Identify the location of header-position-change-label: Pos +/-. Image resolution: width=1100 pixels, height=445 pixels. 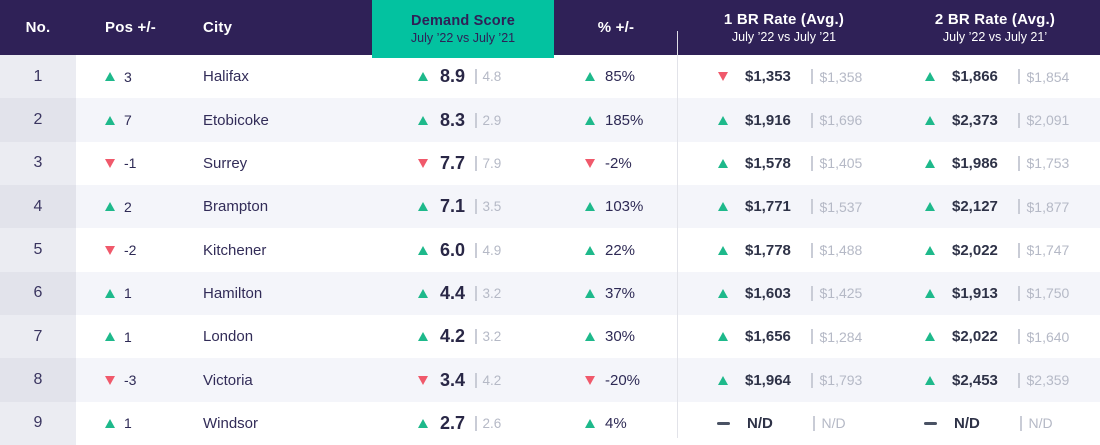
(130, 27).